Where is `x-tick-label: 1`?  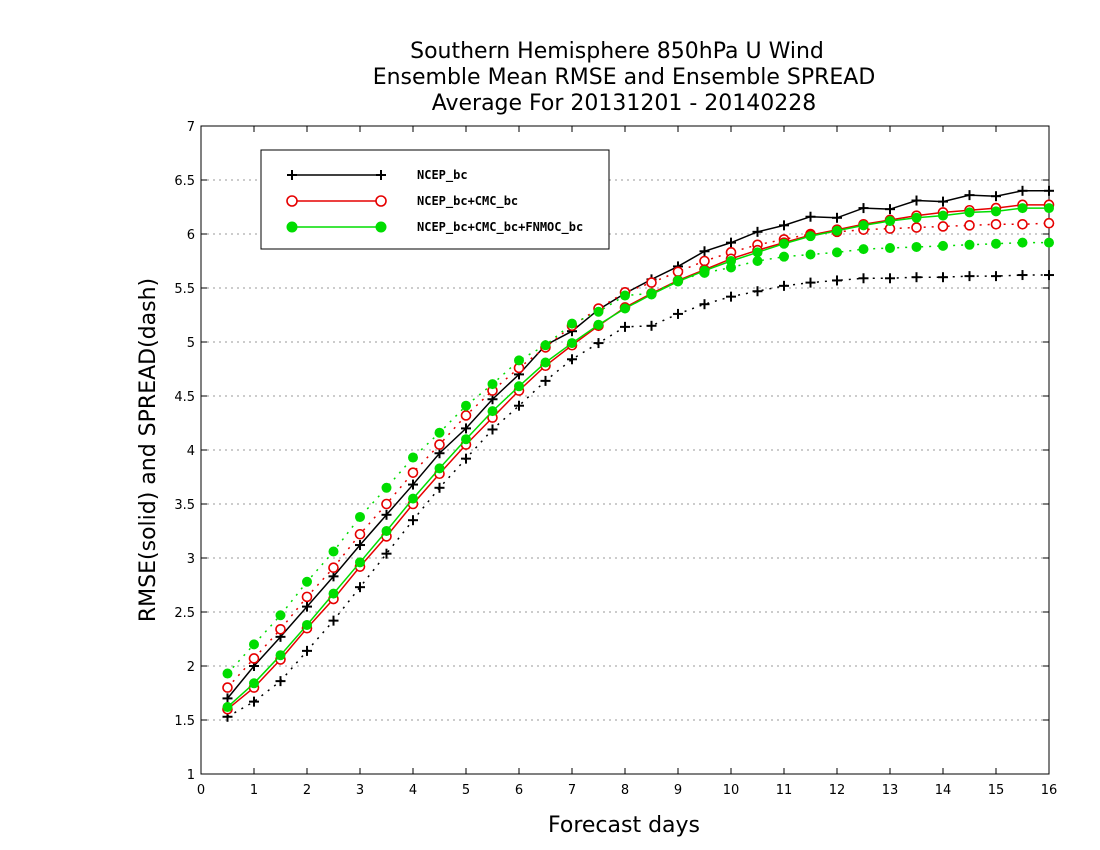
x-tick-label: 1 is located at coordinates (254, 790).